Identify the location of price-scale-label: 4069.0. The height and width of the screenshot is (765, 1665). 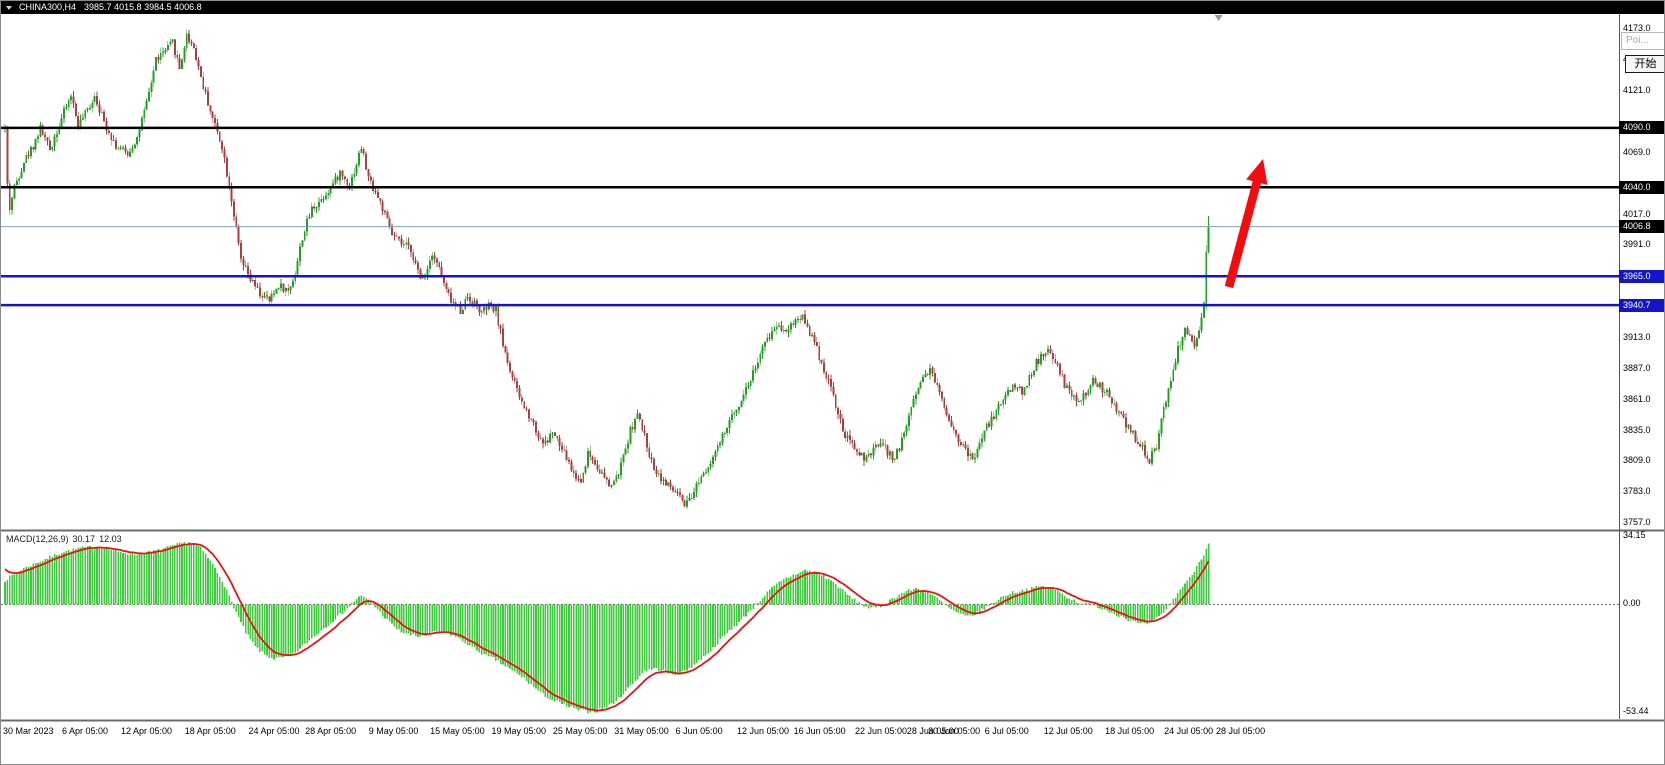
(1637, 151).